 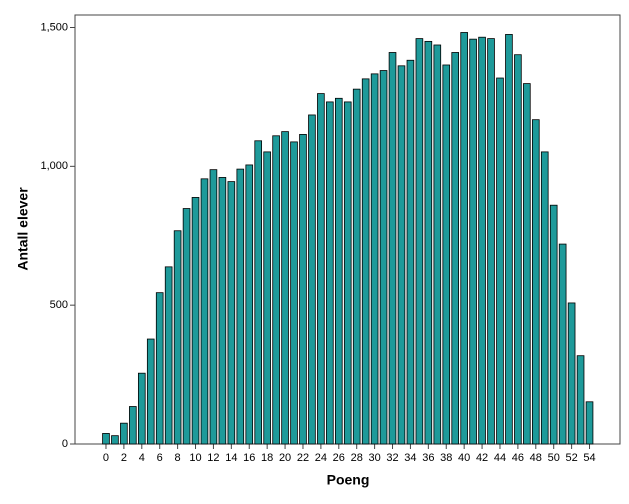 I want to click on x-tick-label: 48, so click(x=536, y=458).